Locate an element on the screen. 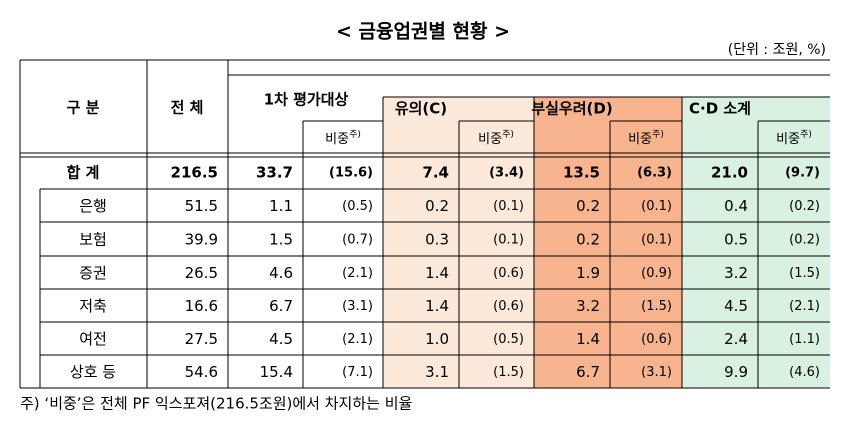 The image size is (847, 445). row-label: 합 계 is located at coordinates (83, 173).